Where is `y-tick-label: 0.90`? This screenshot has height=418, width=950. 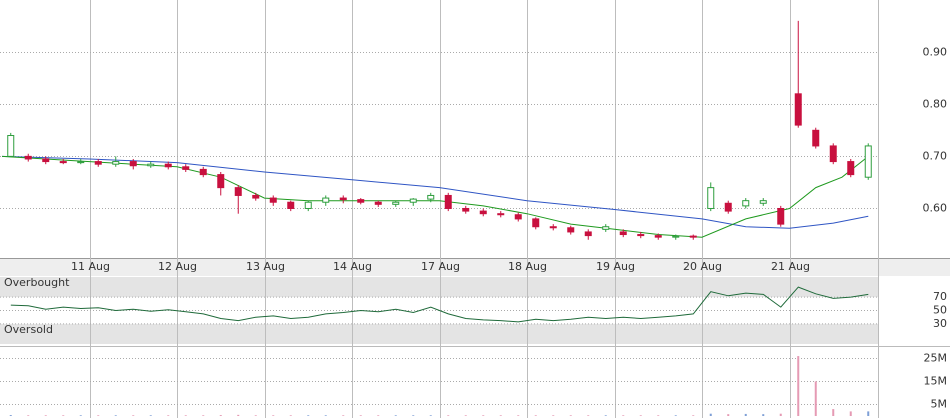 y-tick-label: 0.90 is located at coordinates (935, 52).